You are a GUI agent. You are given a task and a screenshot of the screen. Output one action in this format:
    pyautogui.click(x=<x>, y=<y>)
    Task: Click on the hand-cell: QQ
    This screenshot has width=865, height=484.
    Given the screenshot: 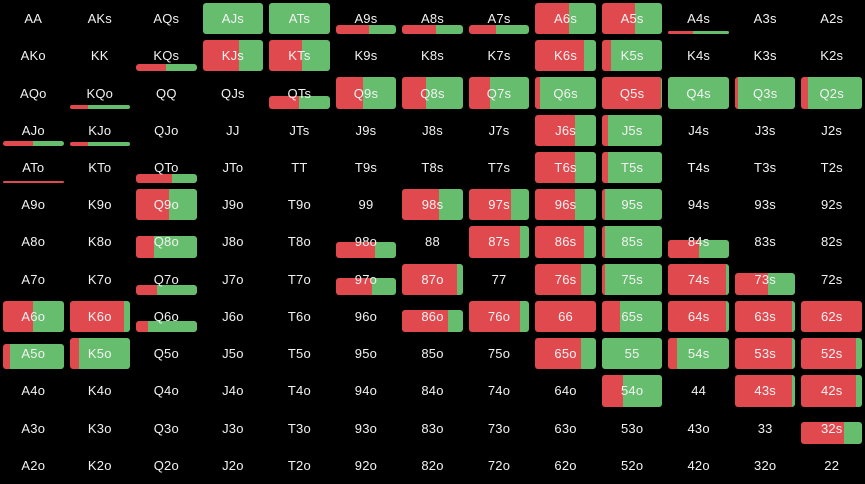 What is the action you would take?
    pyautogui.click(x=166, y=92)
    